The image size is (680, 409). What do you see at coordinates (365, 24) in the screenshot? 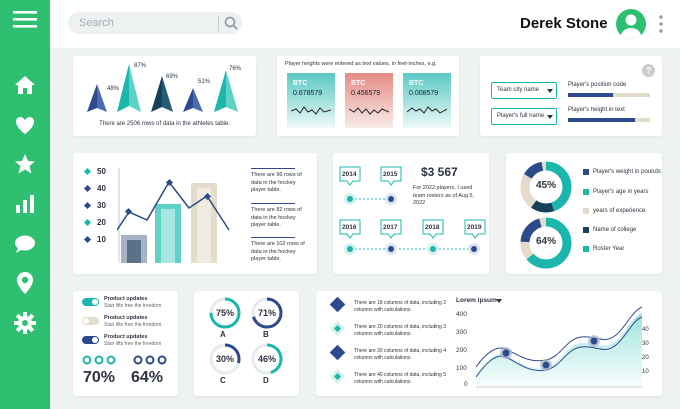
I see `header: Search Derek Stone` at bounding box center [365, 24].